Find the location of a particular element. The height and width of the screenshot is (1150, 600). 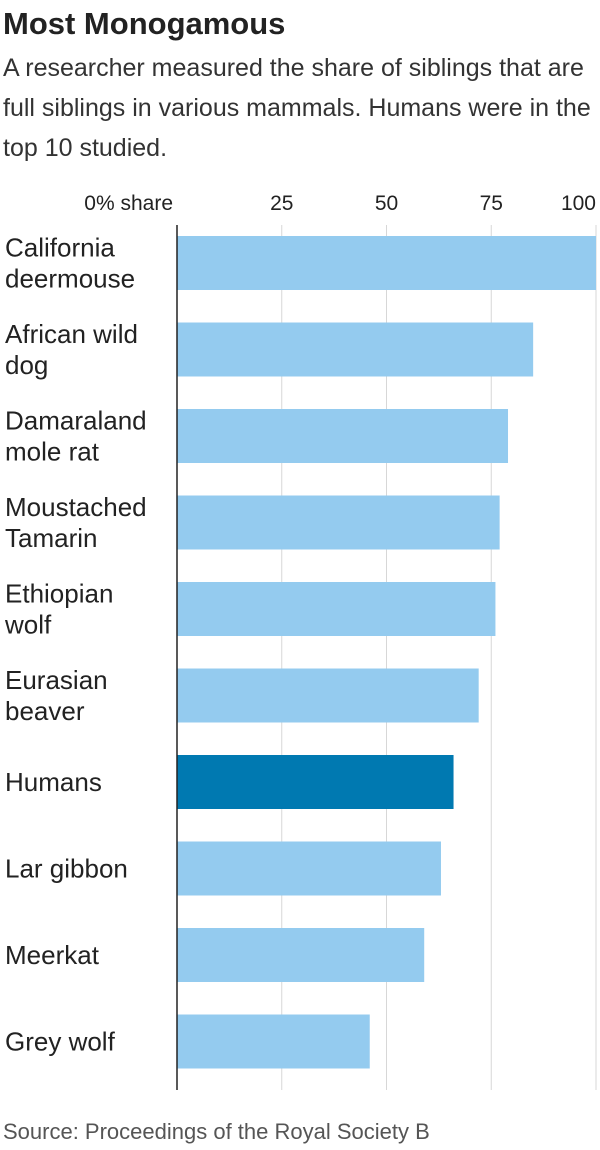

category-label-line: Grey wolf is located at coordinates (60, 1042).